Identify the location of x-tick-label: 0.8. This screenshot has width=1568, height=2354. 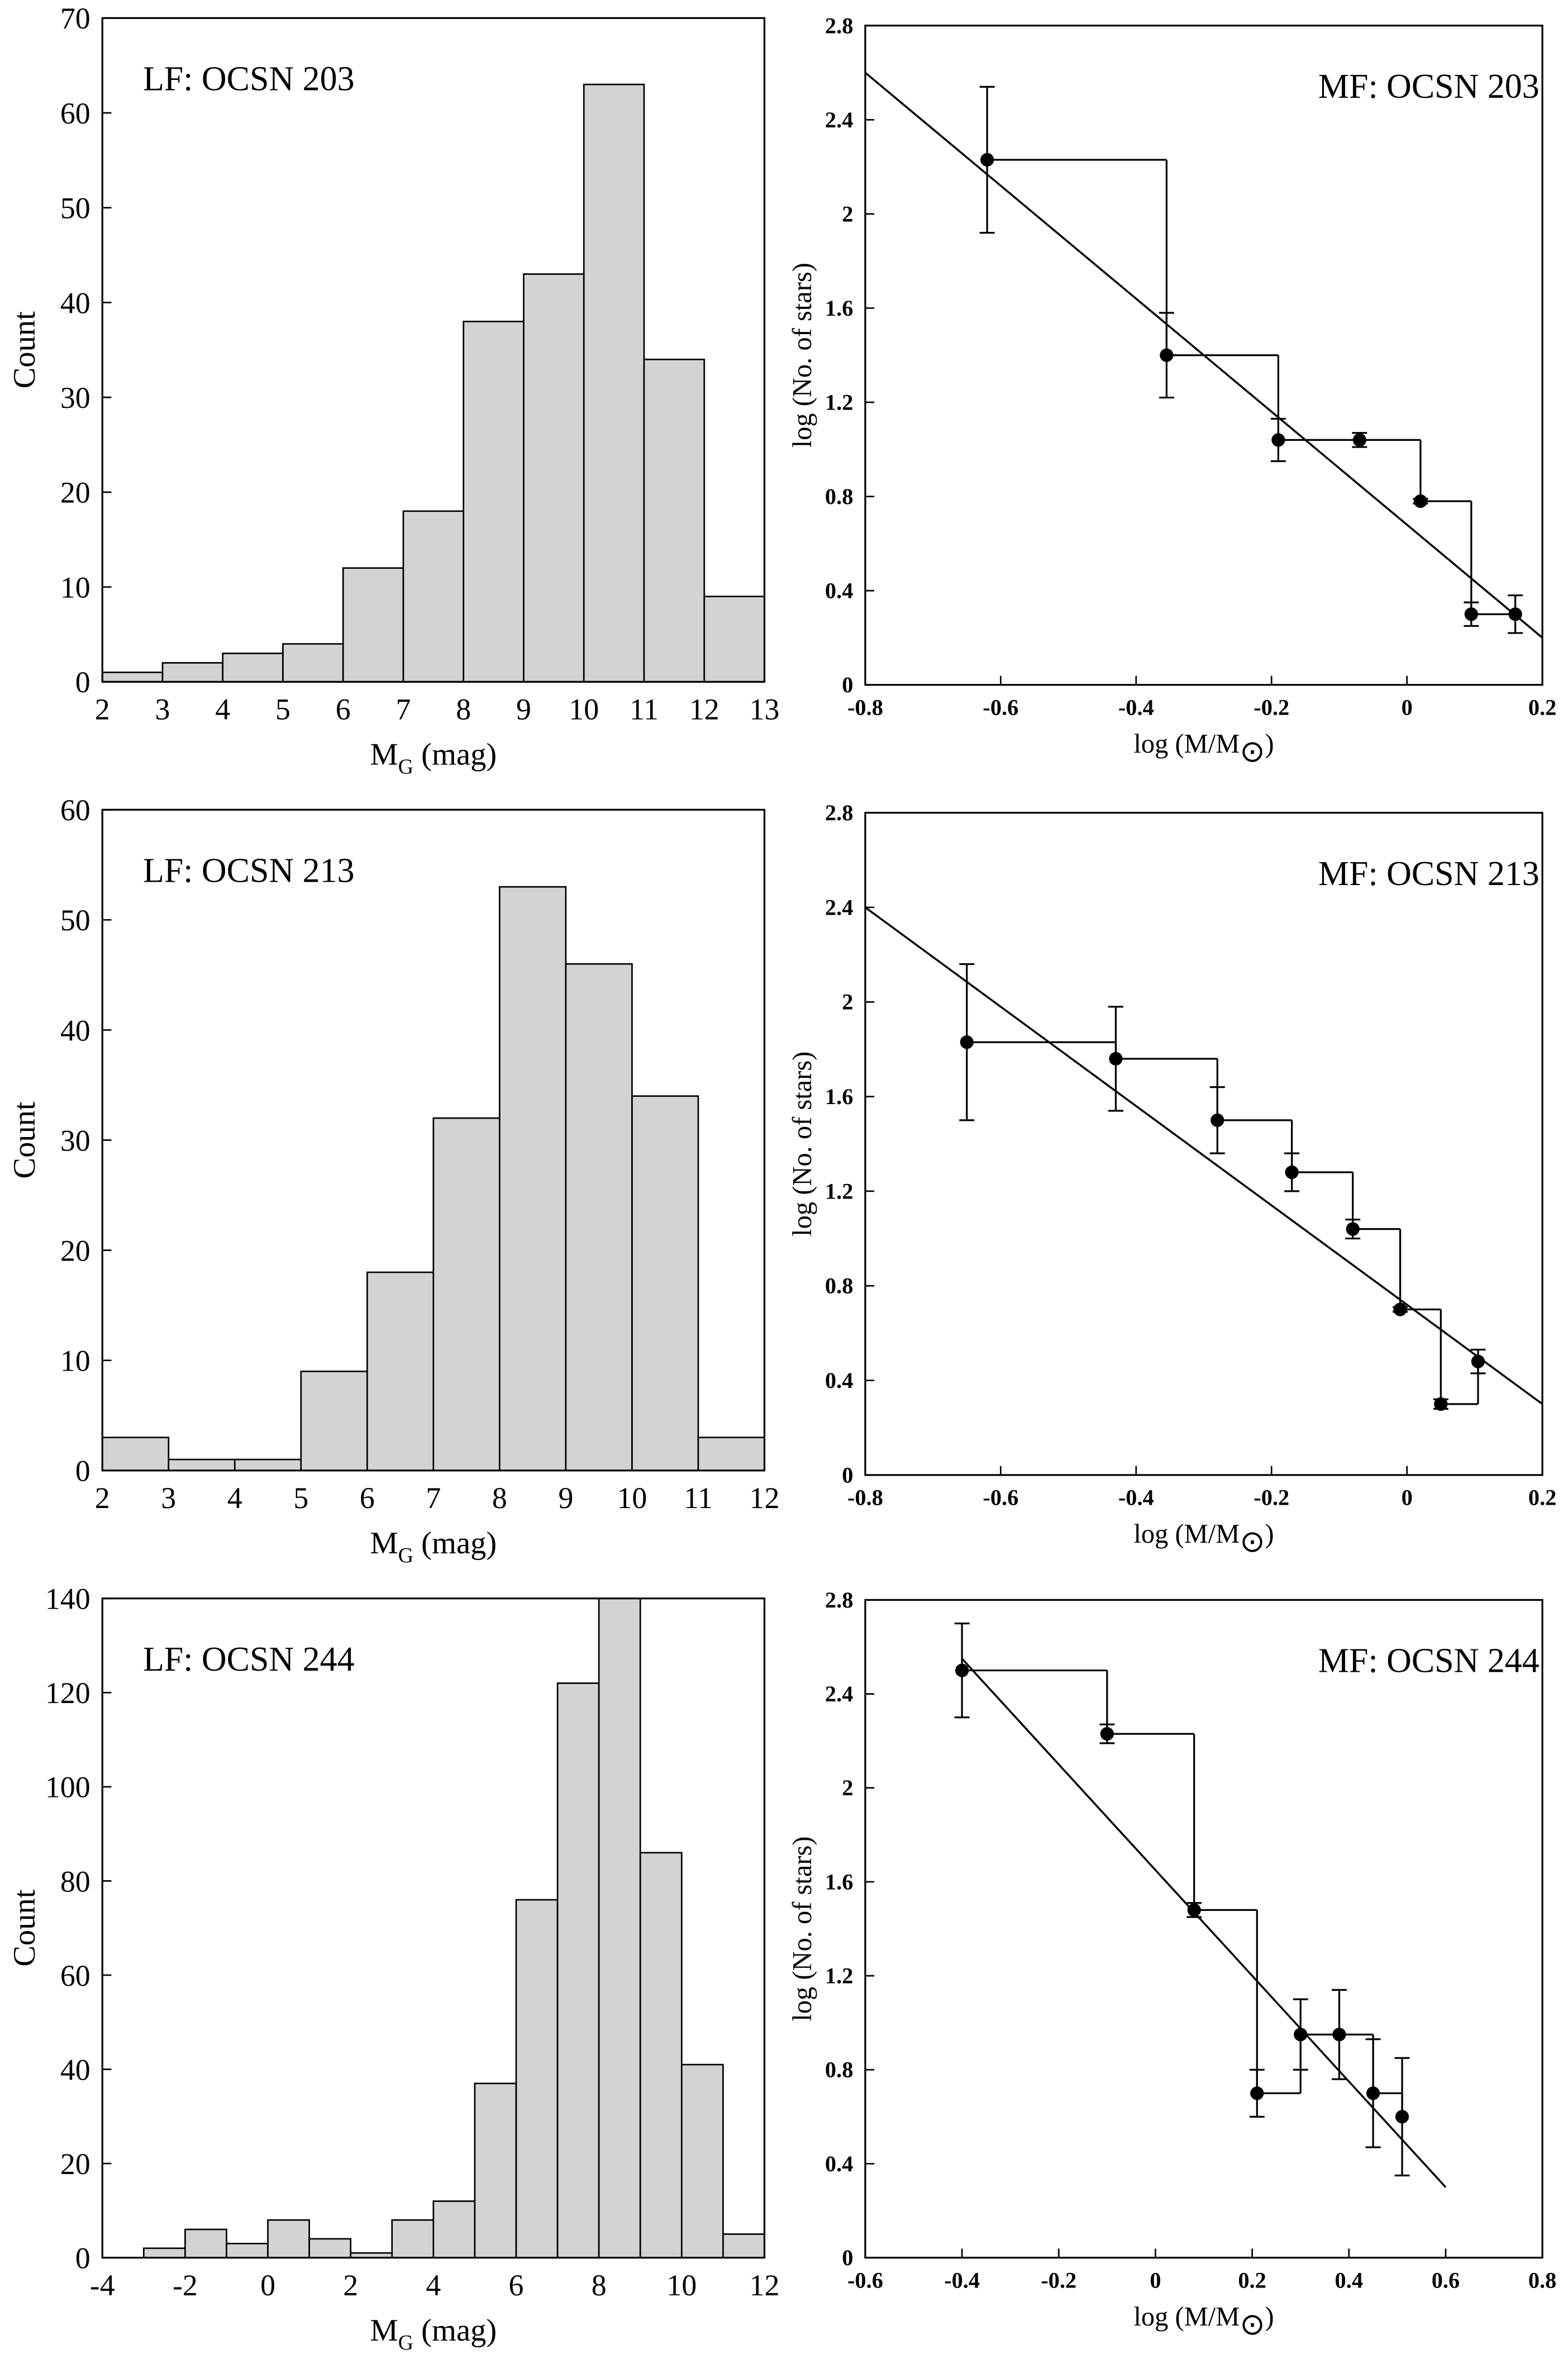
(1542, 2280).